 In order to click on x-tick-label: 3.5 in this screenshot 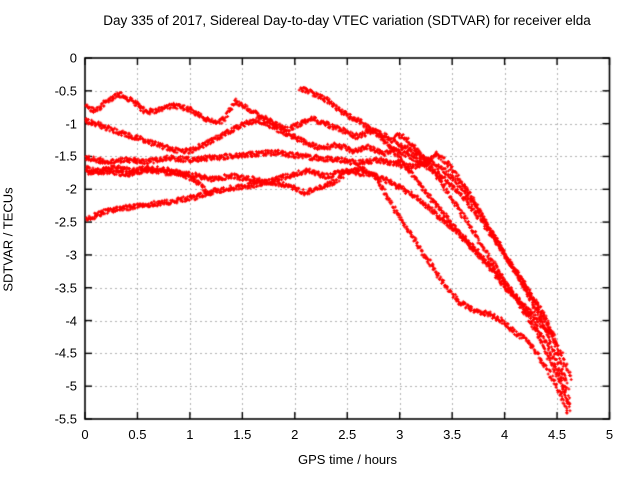, I will do `click(452, 434)`.